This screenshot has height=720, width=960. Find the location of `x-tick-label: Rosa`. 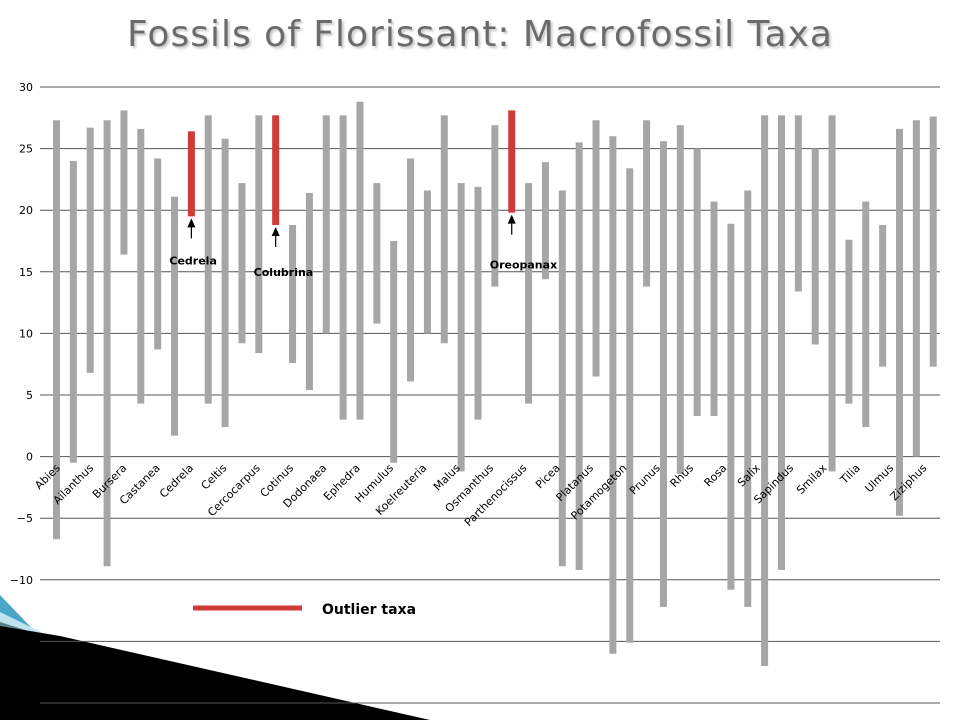

x-tick-label: Rosa is located at coordinates (716, 476).